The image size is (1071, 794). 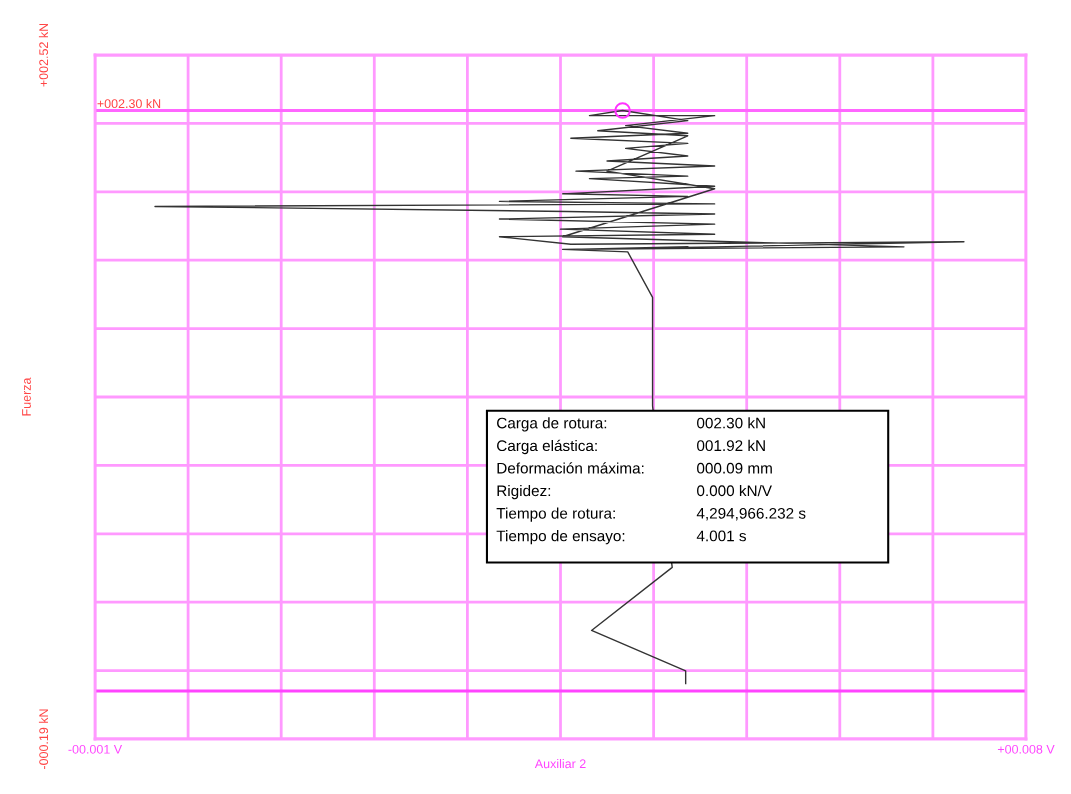 I want to click on y-axis-title: Fuerza, so click(x=26, y=396).